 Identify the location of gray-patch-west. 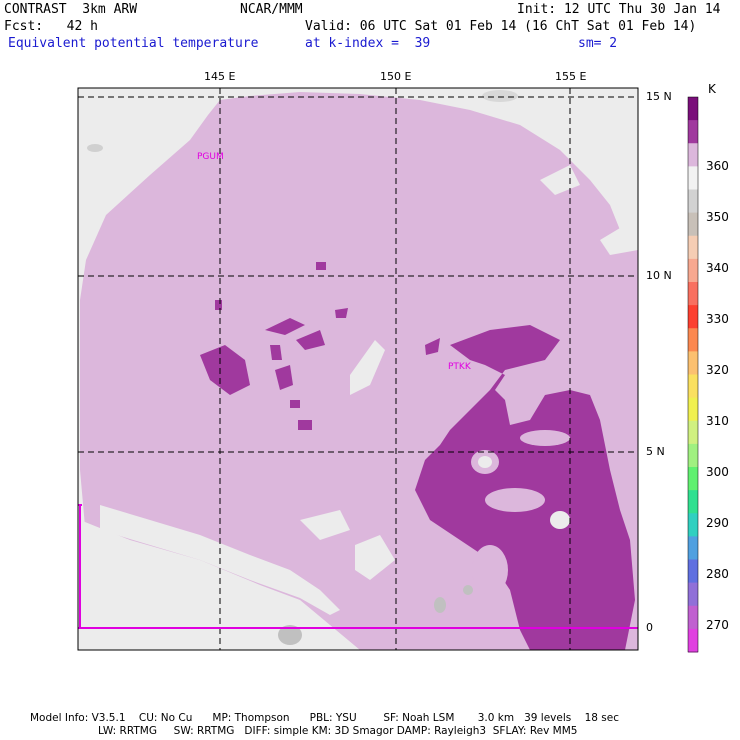
(220, 585).